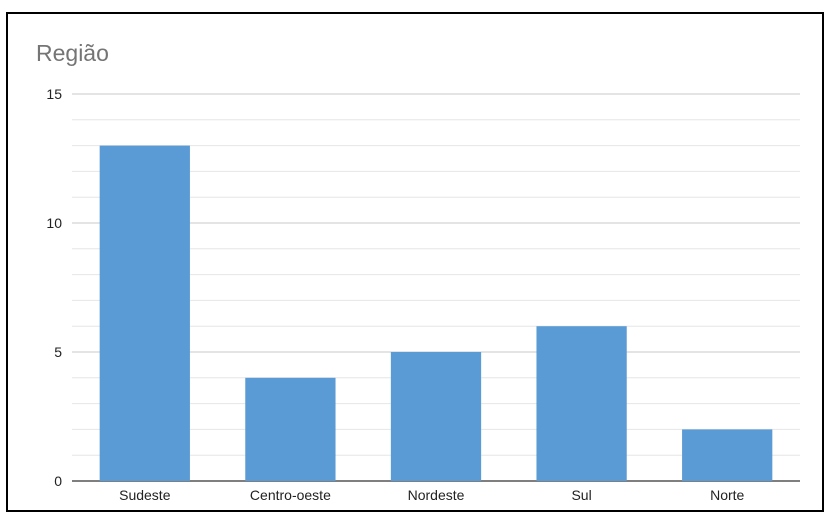 The width and height of the screenshot is (830, 512). I want to click on x-axis-ticks: Sudeste Centro-oeste Nordeste Sul Norte, so click(431, 495).